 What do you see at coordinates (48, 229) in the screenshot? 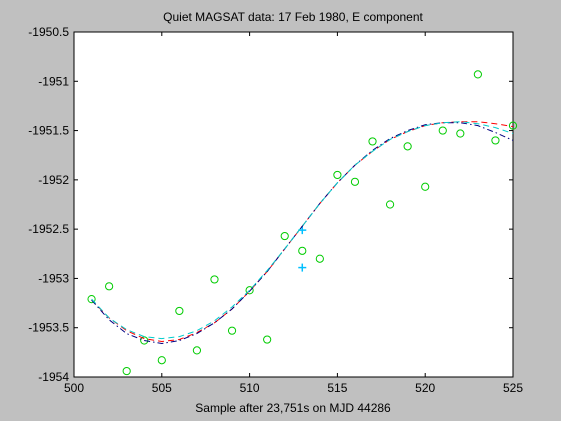
I see `y-tick-label: -1952.5` at bounding box center [48, 229].